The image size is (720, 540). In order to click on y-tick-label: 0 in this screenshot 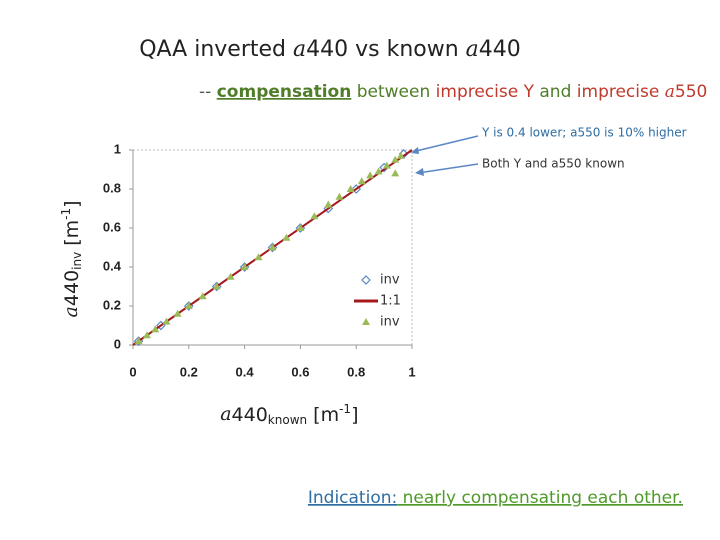, I will do `click(117, 343)`.